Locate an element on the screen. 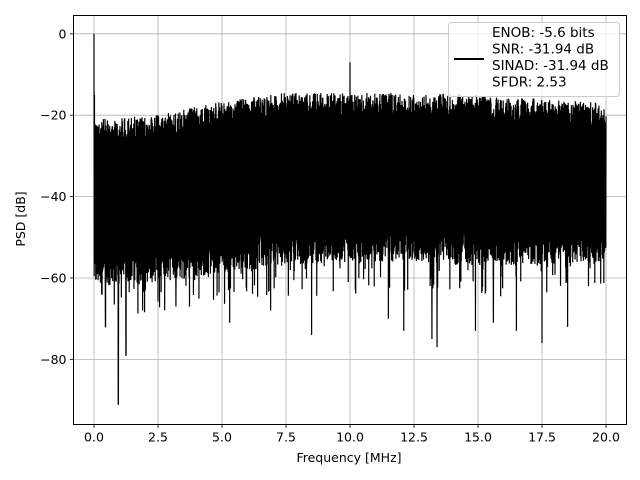  legend-box is located at coordinates (534, 59).